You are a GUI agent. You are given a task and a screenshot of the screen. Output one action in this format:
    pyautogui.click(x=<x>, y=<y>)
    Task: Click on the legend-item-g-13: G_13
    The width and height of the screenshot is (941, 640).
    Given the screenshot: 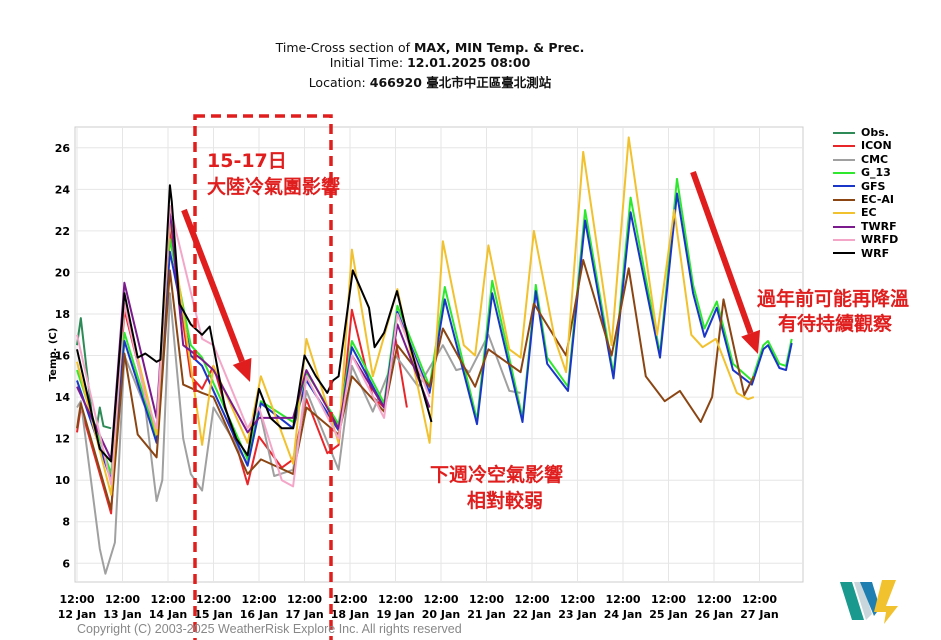 What is the action you would take?
    pyautogui.click(x=865, y=172)
    